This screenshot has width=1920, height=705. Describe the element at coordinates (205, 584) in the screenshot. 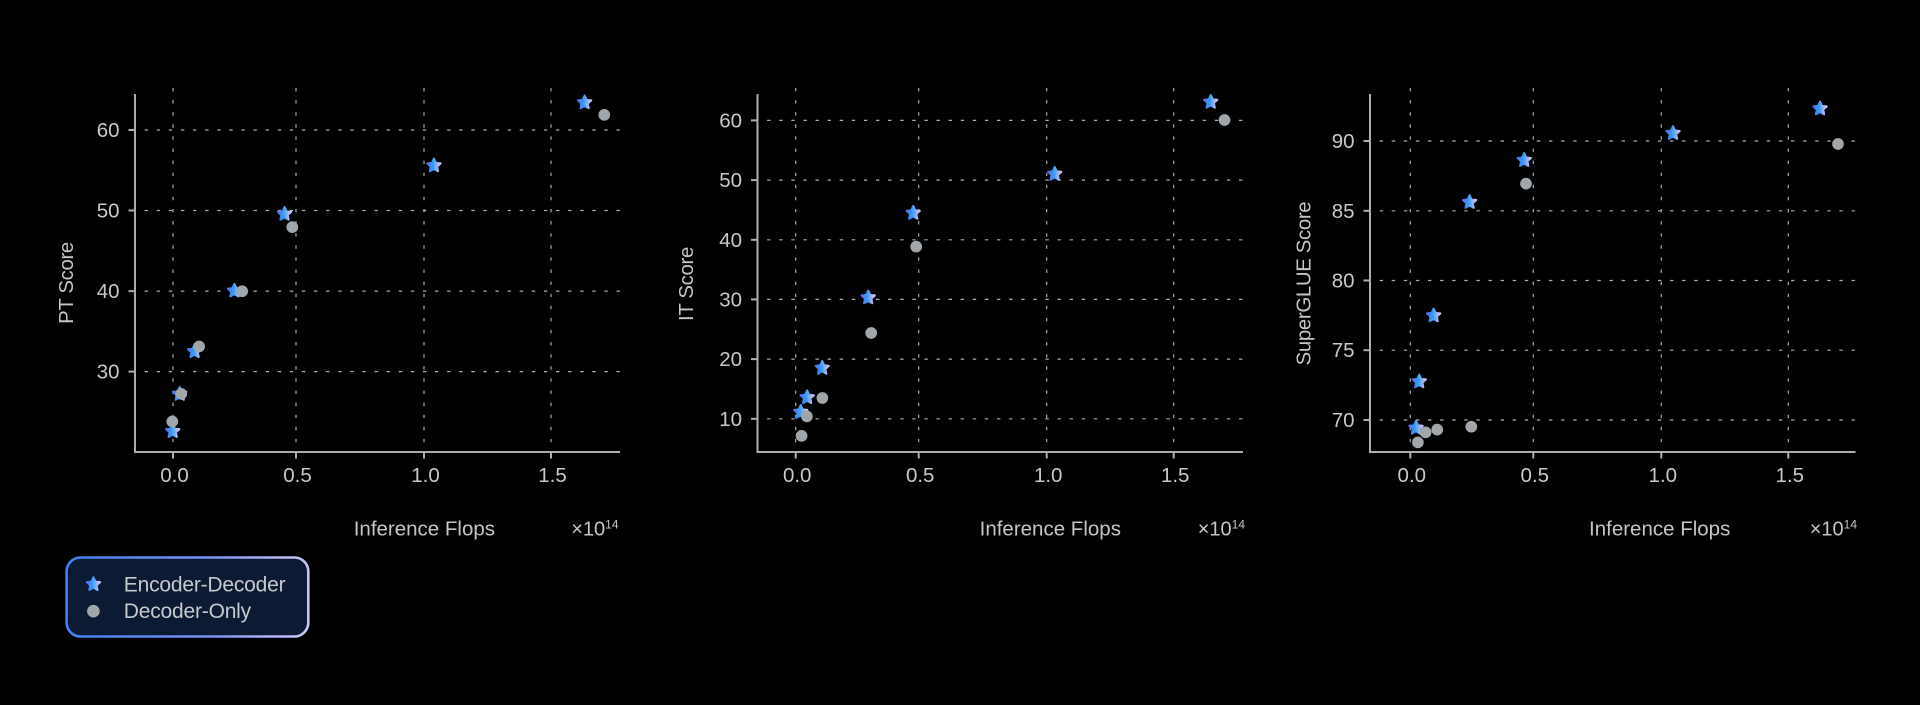

I see `svg-text: Encoder-Decoder` at that location.